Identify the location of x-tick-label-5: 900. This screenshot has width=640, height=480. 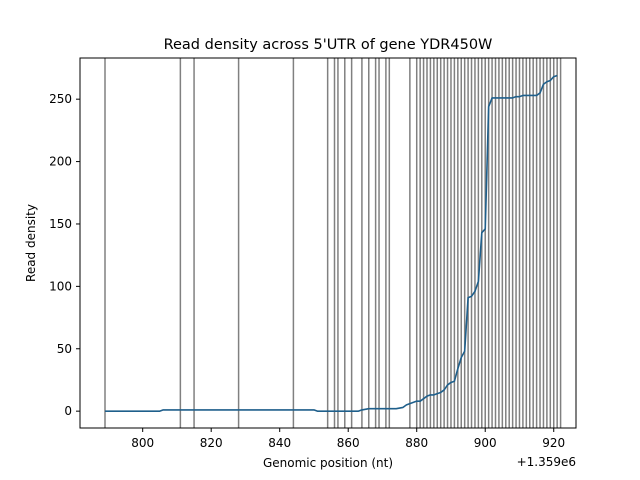
(485, 443).